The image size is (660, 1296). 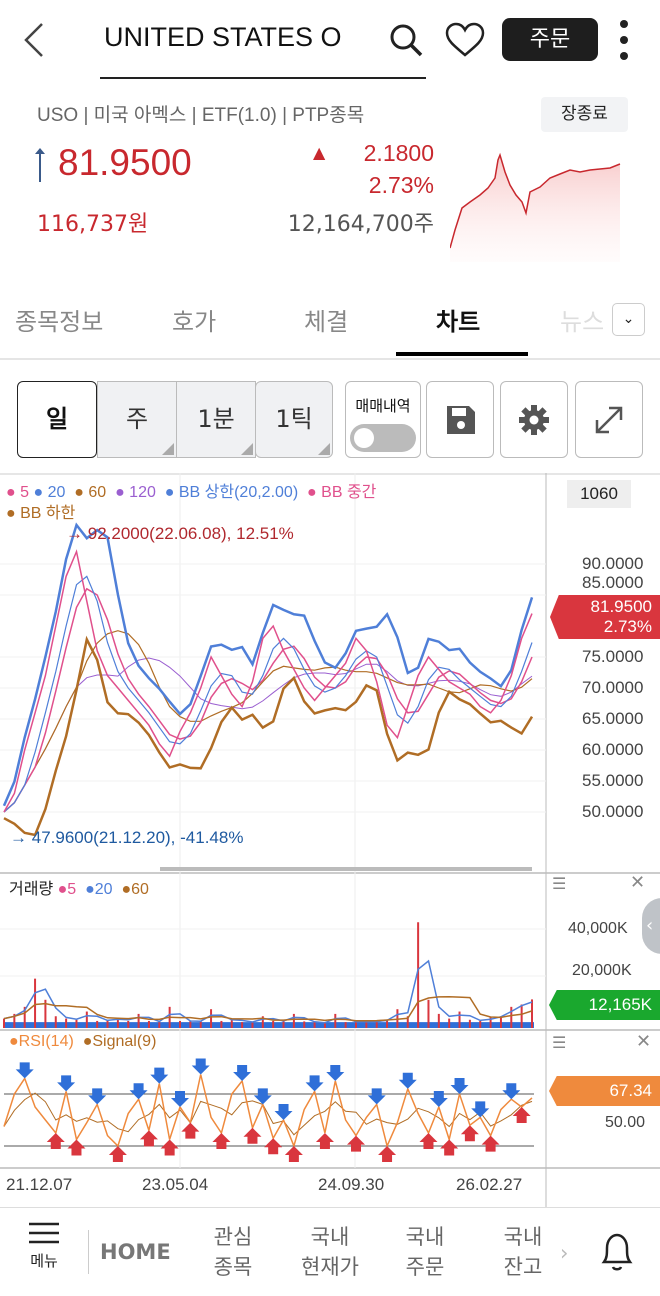 I want to click on legend-rsi: RSI(14), so click(x=46, y=1041).